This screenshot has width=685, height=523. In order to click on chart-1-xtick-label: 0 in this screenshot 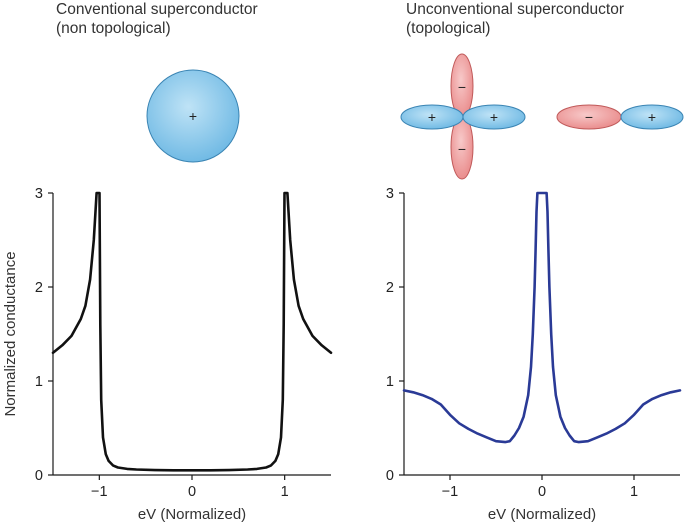, I will do `click(192, 492)`.